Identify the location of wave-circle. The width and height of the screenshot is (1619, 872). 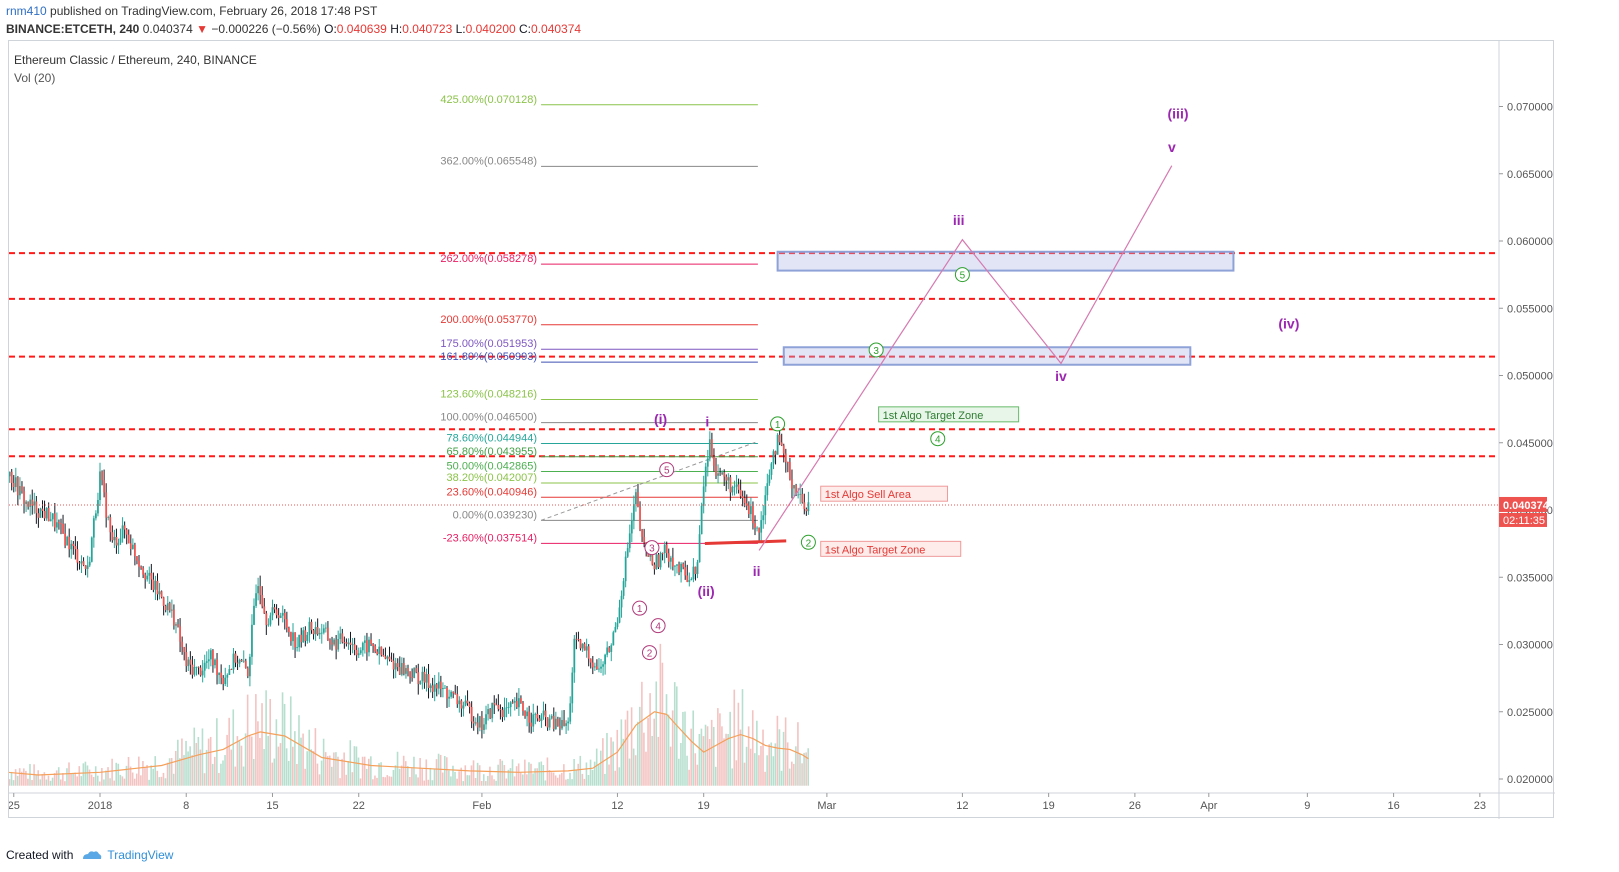
(938, 439).